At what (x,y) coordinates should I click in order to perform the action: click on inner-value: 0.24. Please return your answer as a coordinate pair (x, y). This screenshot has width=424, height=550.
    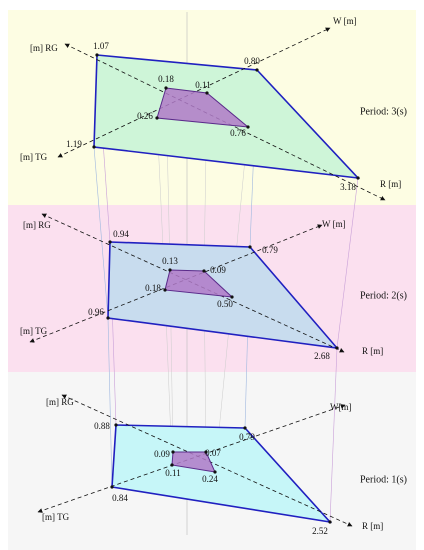
    Looking at the image, I should click on (210, 479).